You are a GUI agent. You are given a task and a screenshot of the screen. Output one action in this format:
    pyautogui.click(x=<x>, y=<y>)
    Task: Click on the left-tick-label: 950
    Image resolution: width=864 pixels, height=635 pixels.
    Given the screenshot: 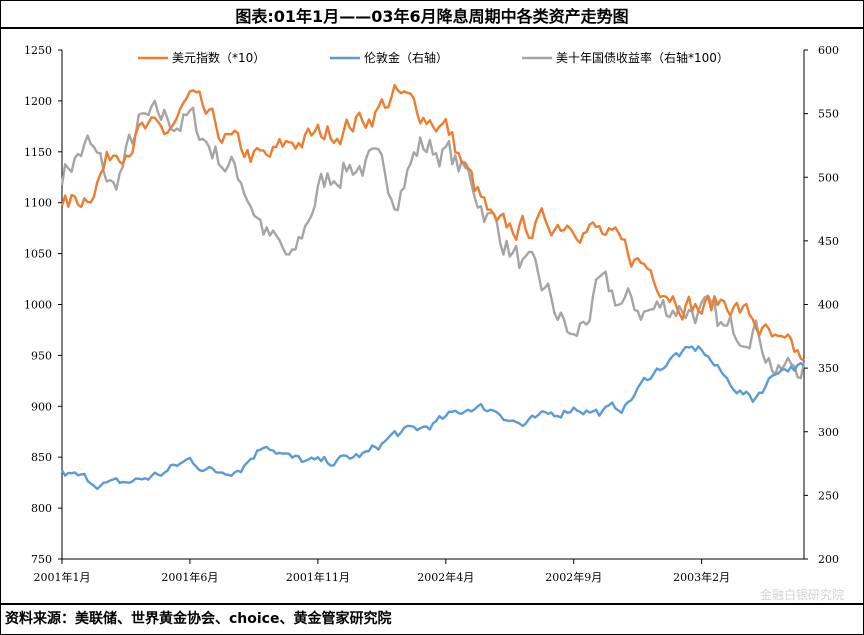 What is the action you would take?
    pyautogui.click(x=41, y=355)
    